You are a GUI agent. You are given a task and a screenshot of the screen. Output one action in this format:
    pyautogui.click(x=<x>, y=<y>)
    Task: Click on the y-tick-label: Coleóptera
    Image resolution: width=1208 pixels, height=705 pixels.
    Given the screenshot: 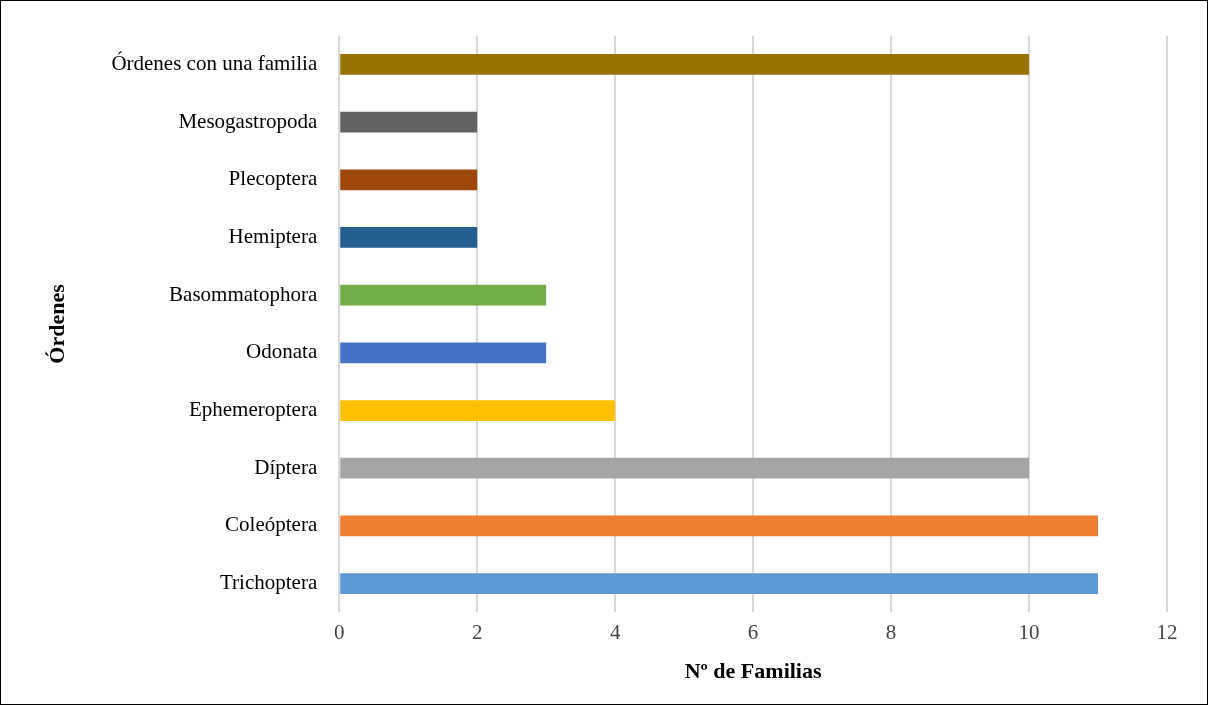 What is the action you would take?
    pyautogui.click(x=271, y=524)
    